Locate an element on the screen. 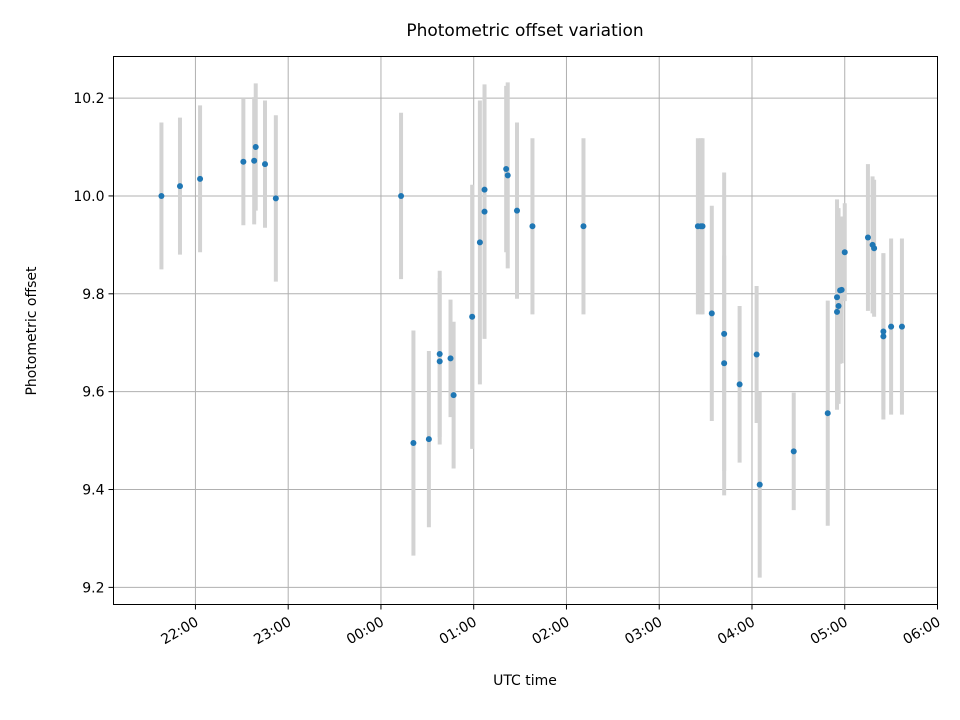 The width and height of the screenshot is (960, 720). y-tick-label: 9.2 is located at coordinates (93, 588).